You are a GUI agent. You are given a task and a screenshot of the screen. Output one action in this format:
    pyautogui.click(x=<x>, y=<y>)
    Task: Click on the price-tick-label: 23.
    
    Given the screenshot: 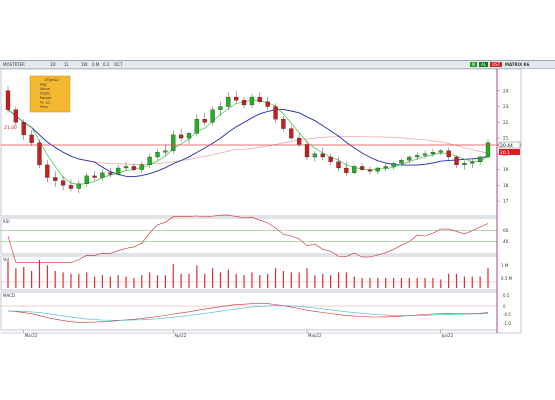 What is the action you would take?
    pyautogui.click(x=506, y=106)
    